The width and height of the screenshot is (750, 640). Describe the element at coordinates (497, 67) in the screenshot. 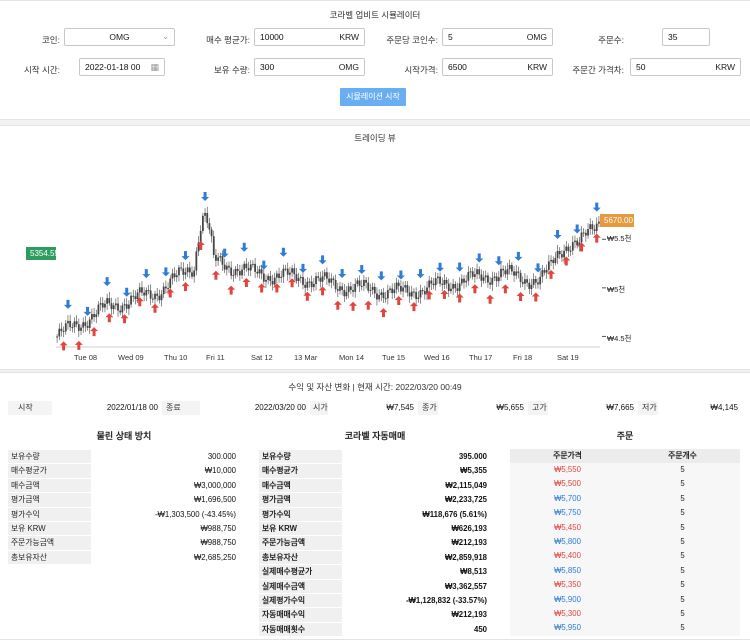

I see `start-price-input: 6500 KRW` at that location.